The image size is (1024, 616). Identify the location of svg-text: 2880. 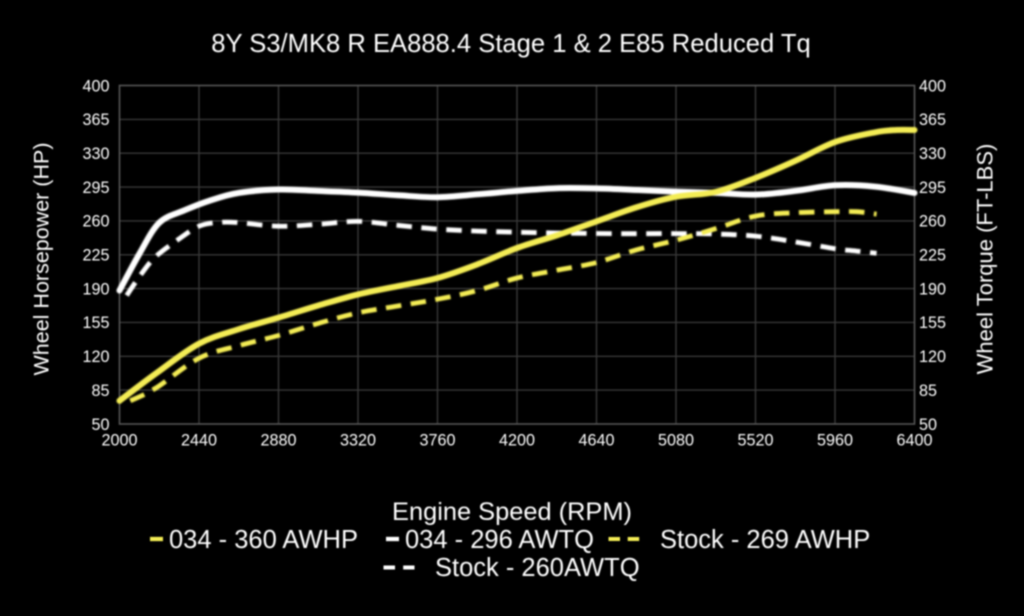
(278, 441).